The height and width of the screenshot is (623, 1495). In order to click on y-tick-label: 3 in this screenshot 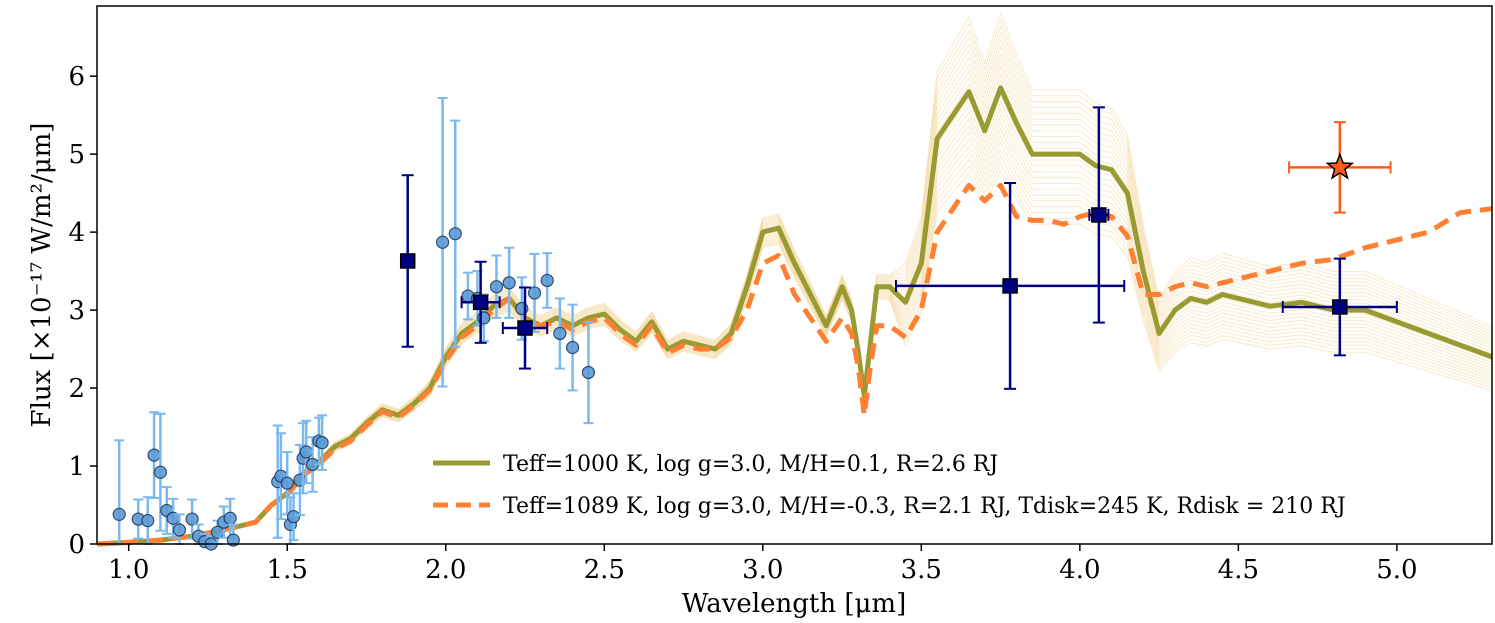, I will do `click(76, 311)`.